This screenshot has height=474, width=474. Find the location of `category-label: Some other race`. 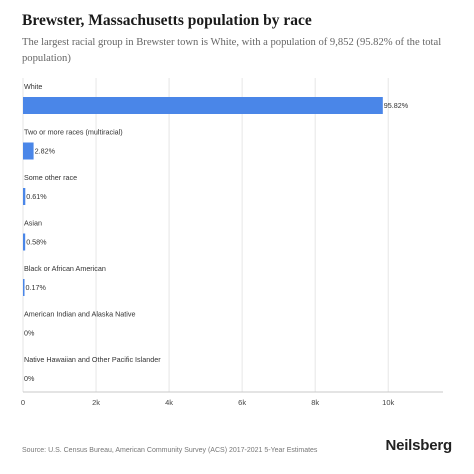

category-label: Some other race is located at coordinates (50, 177).